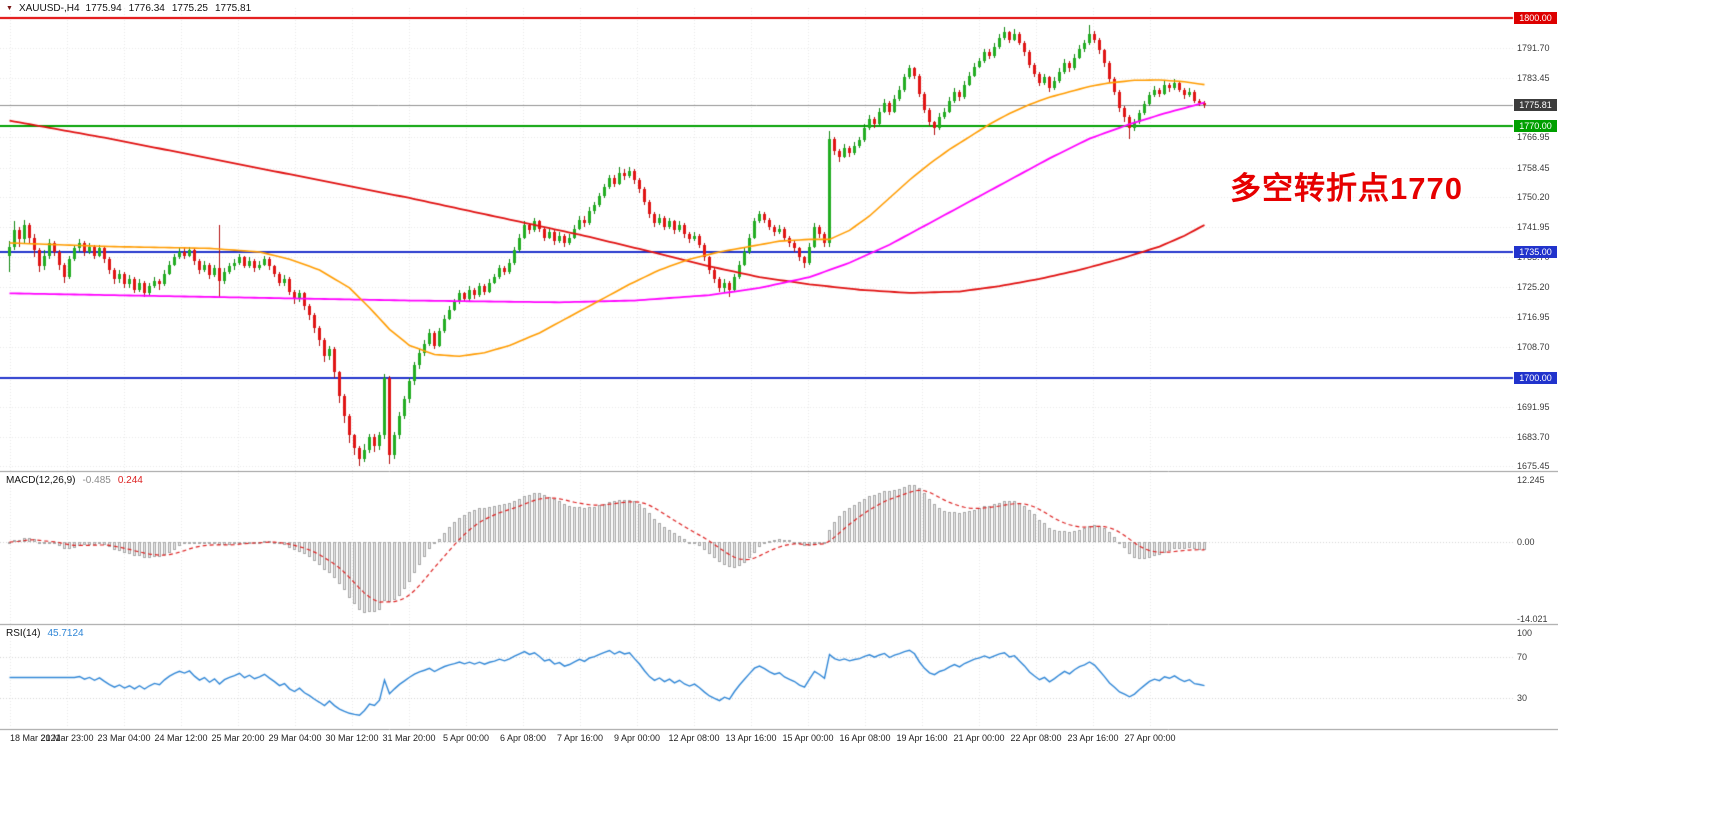 Image resolution: width=1731 pixels, height=834 pixels. Describe the element at coordinates (45, 633) in the screenshot. I see `rsi-indicator-label: RSI(14) 45.7124` at that location.